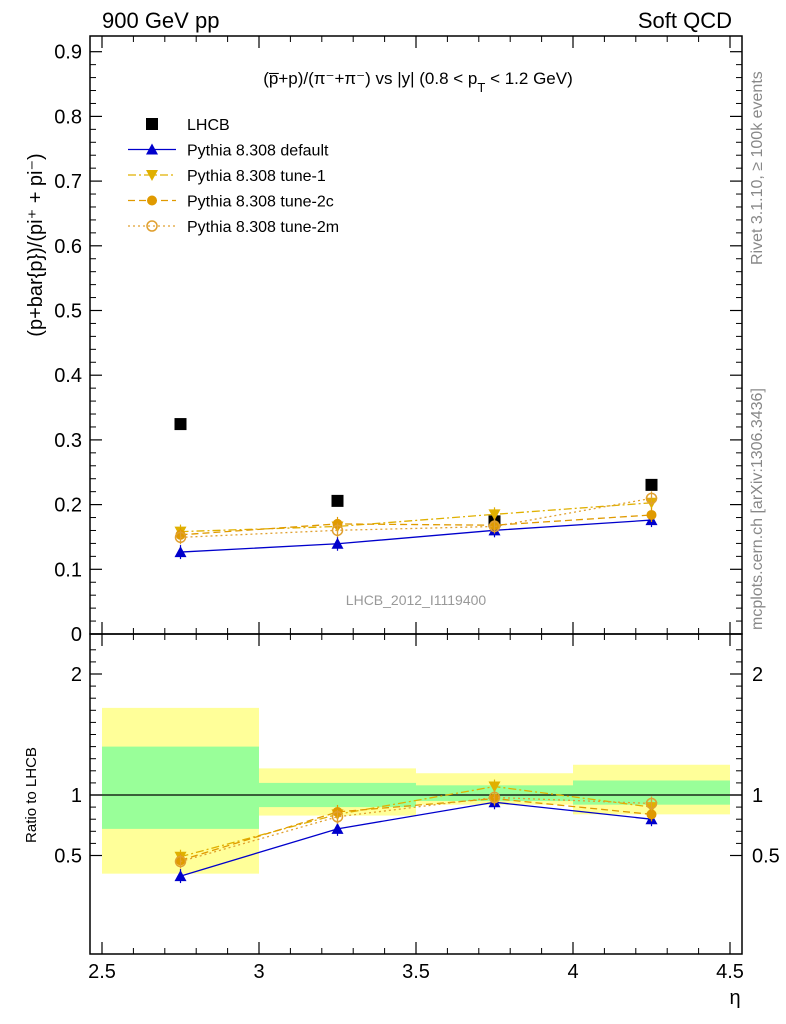 The width and height of the screenshot is (786, 1024). What do you see at coordinates (258, 972) in the screenshot?
I see `x-tick-label: 3` at bounding box center [258, 972].